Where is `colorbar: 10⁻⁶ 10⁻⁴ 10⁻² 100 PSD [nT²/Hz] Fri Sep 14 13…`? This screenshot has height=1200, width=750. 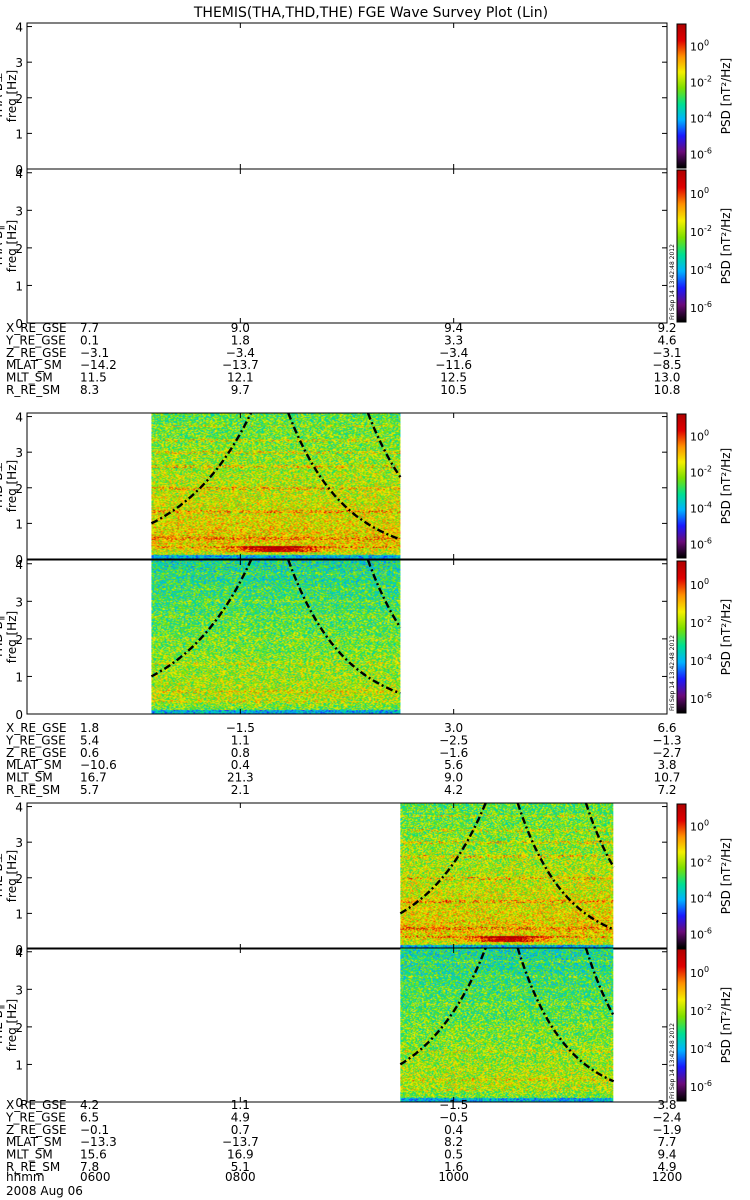 colorbar: 10⁻⁶ 10⁻⁴ 10⁻² 100 PSD [nT²/Hz] Fri Sep 14 13… is located at coordinates (701, 246).